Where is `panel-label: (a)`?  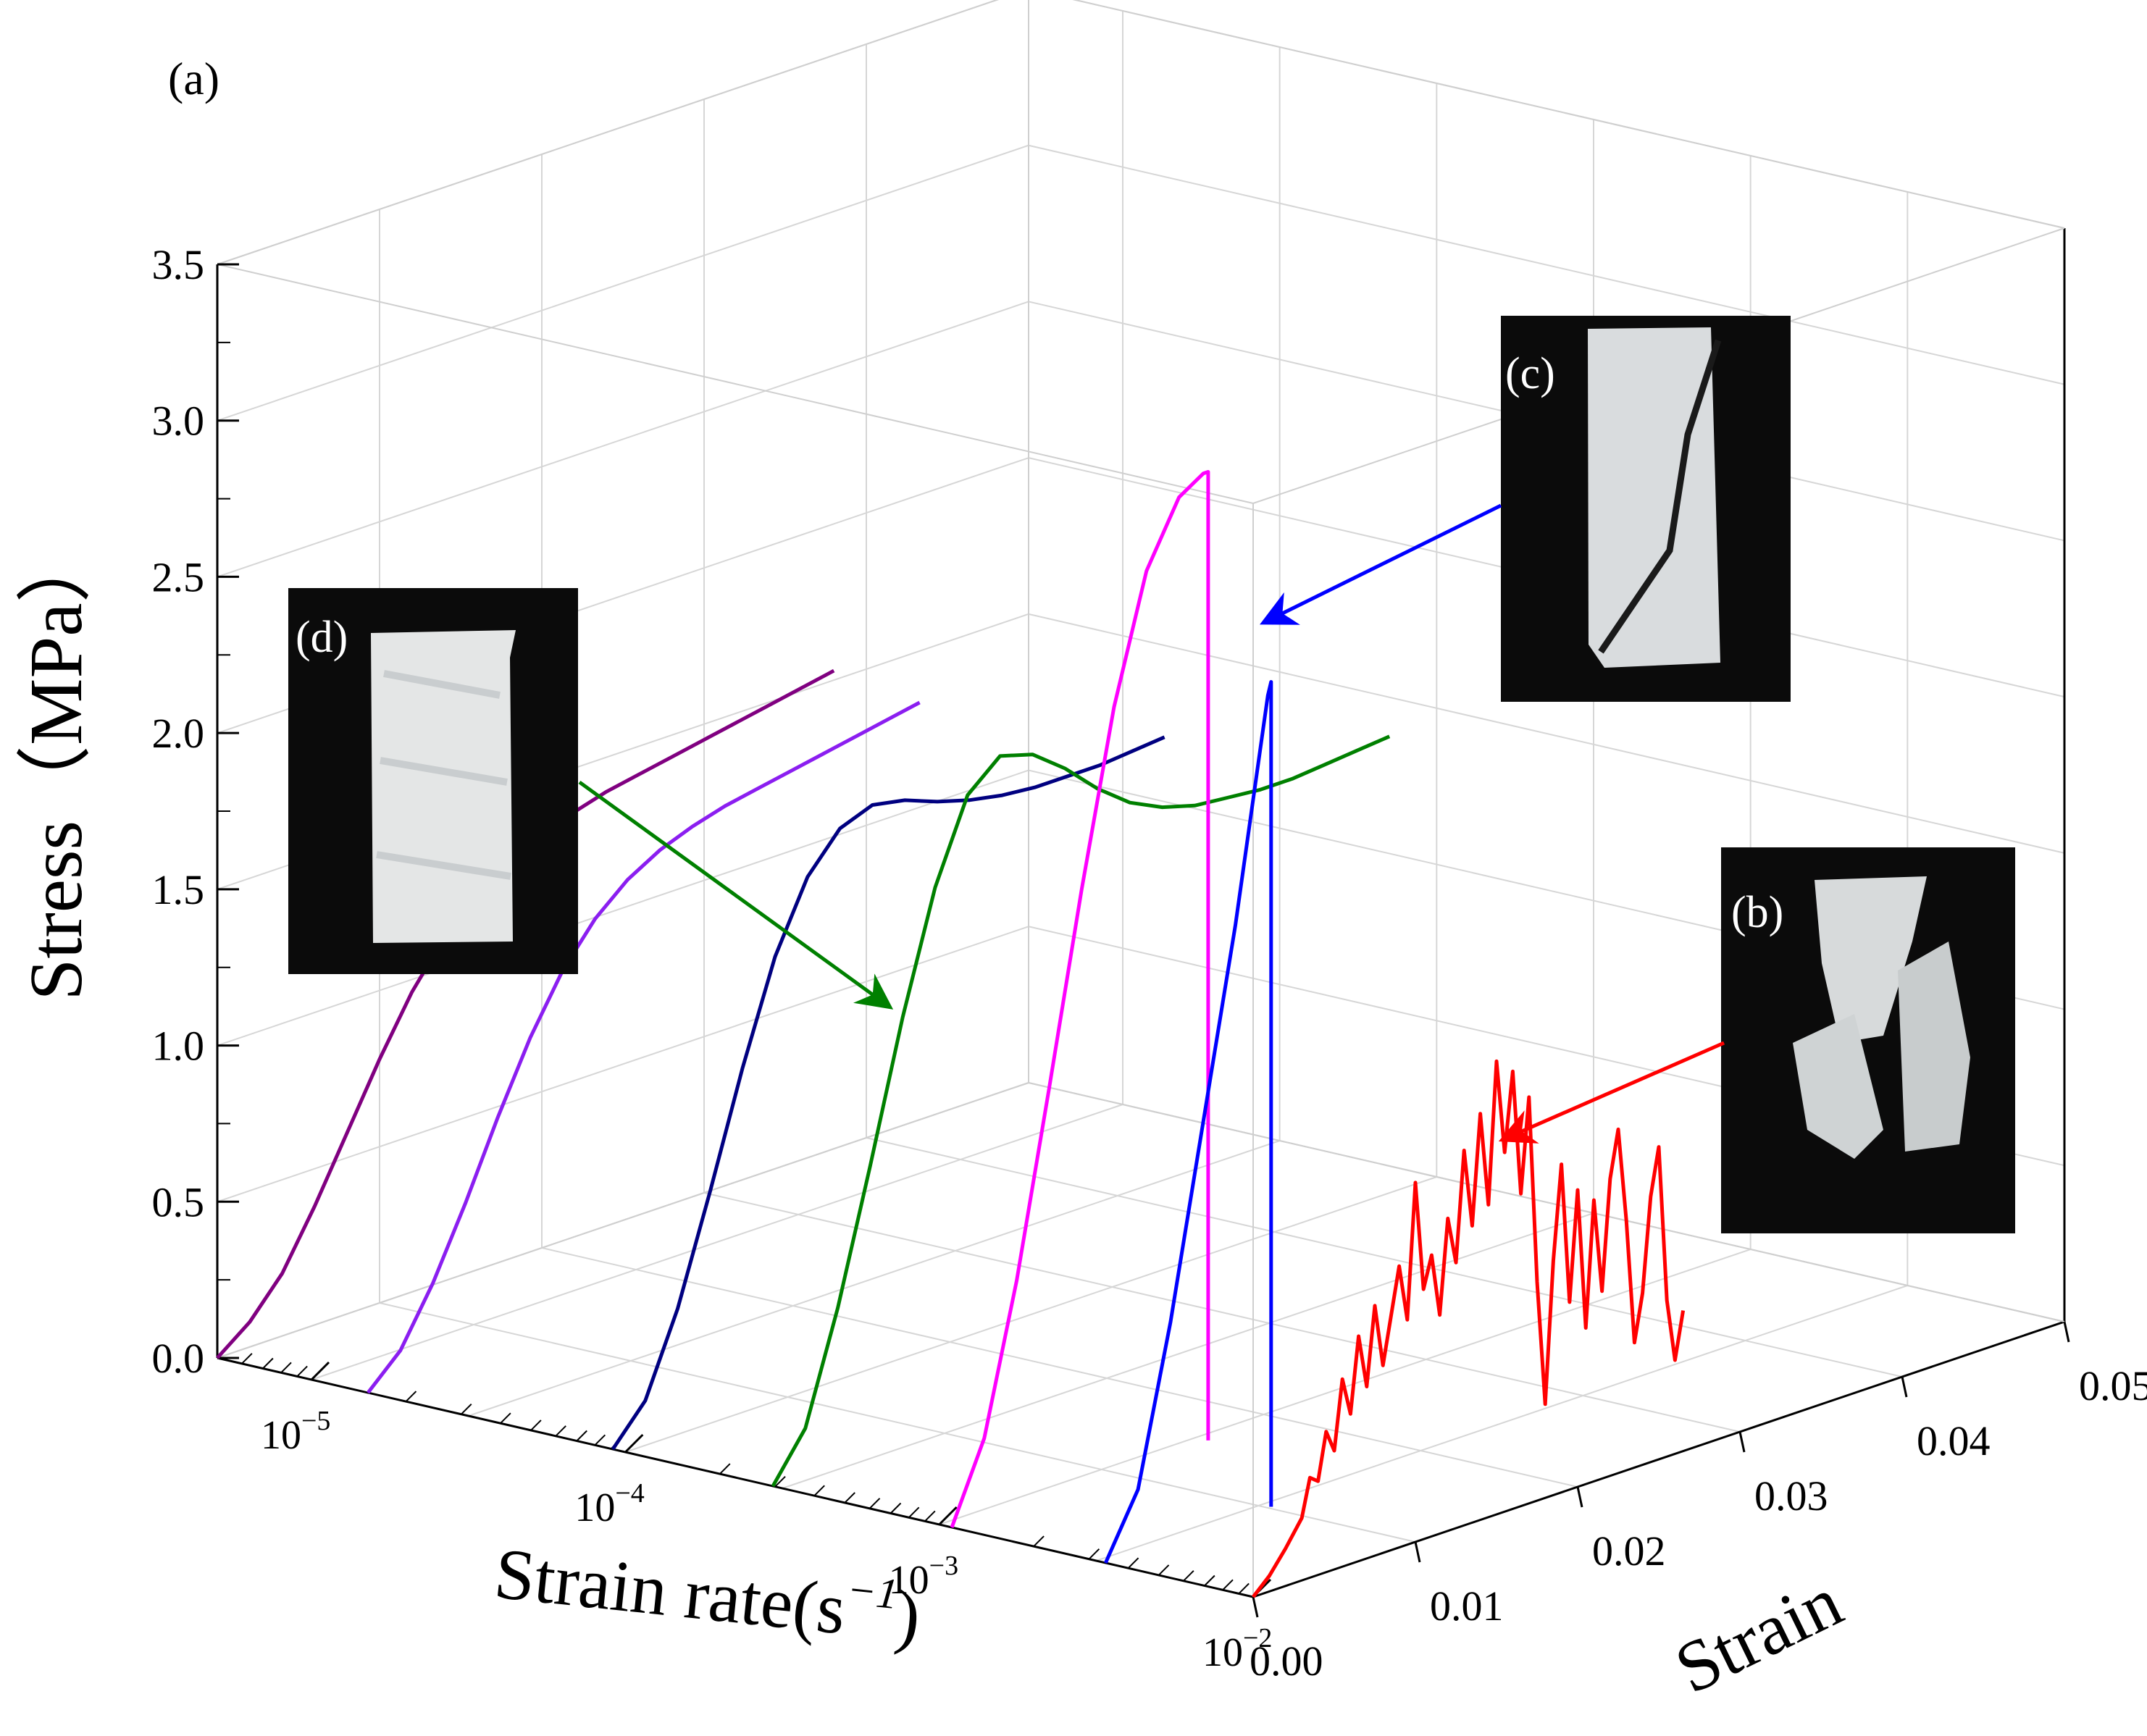
panel-label: (a) is located at coordinates (193, 79).